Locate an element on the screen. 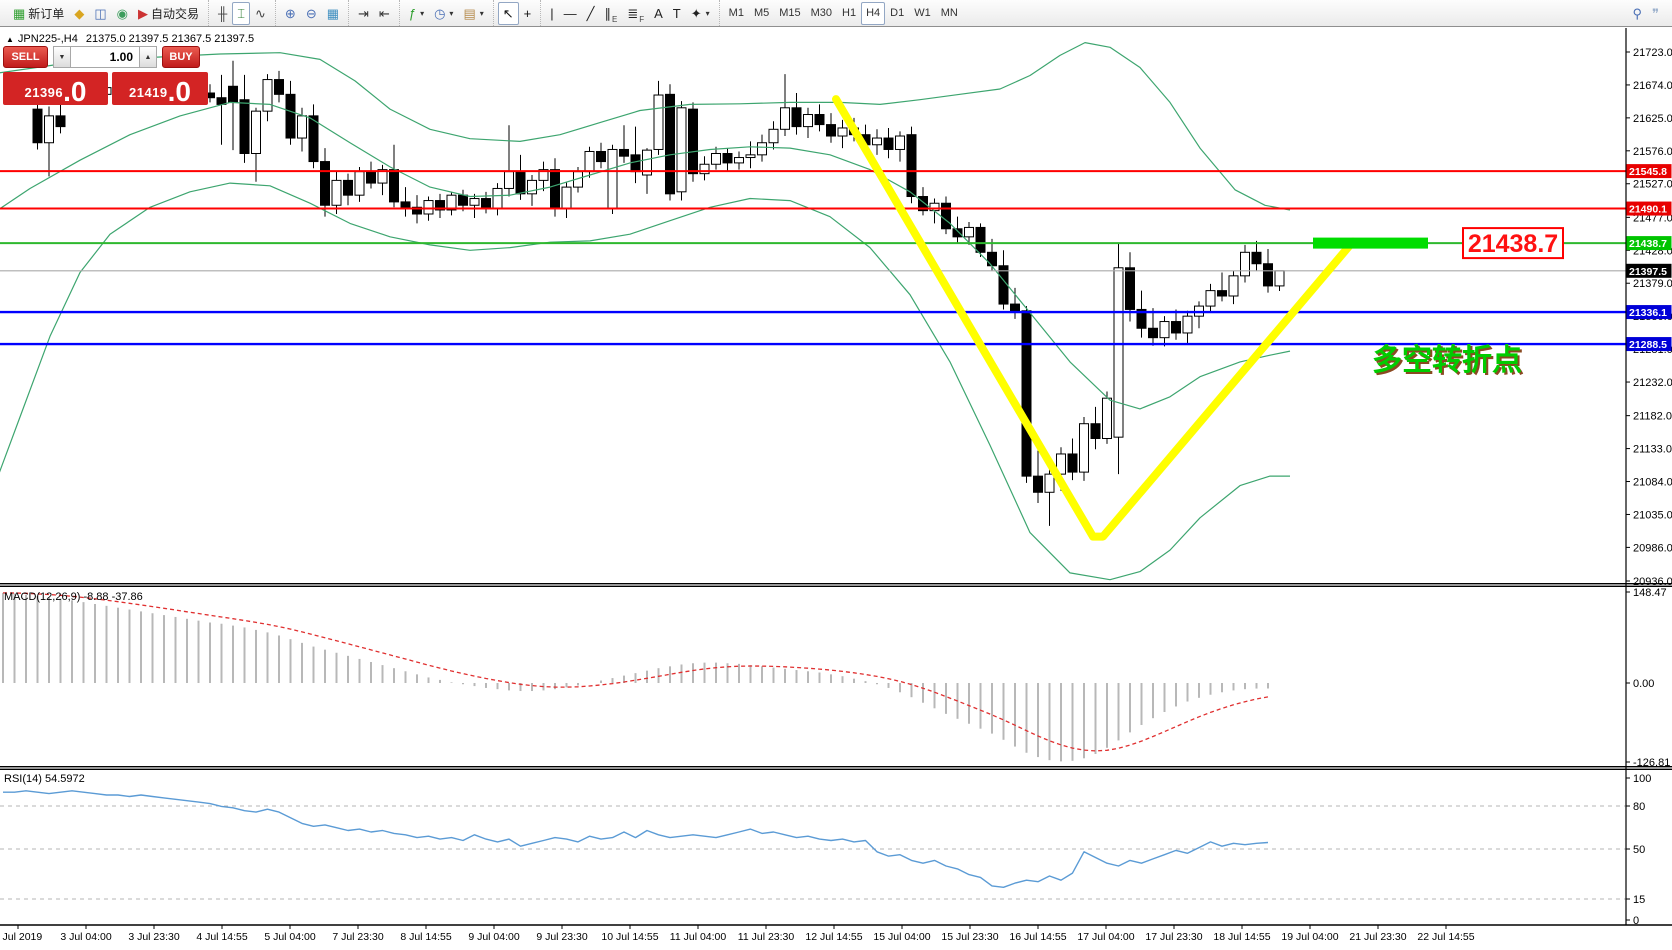 This screenshot has width=1672, height=950. cursor-button: ↖ is located at coordinates (508, 13).